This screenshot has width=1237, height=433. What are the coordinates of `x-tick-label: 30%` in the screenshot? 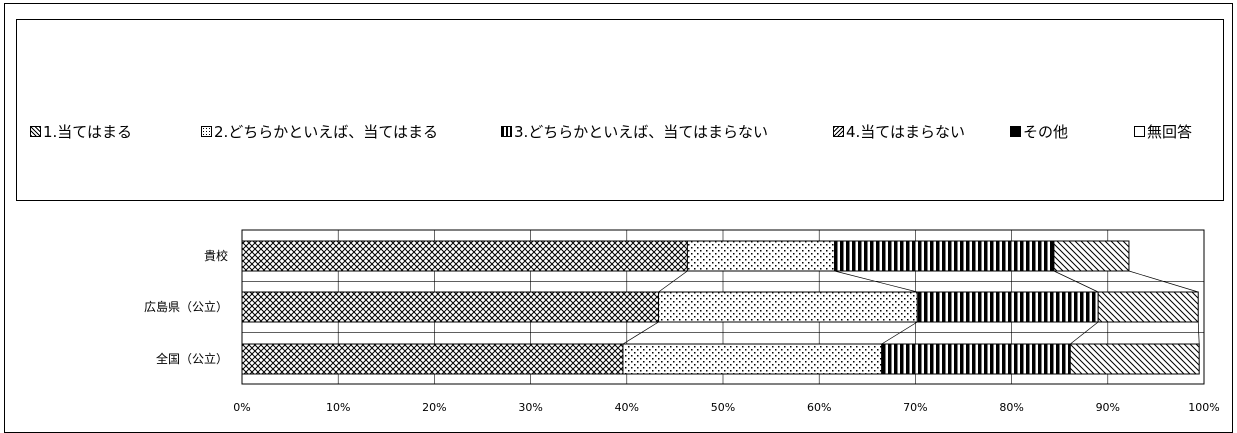 It's located at (530, 407).